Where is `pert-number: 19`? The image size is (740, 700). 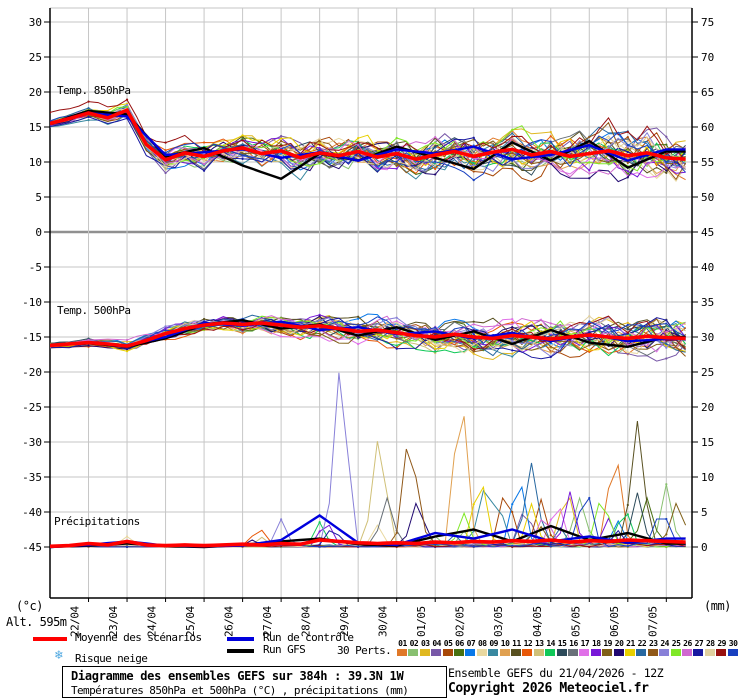
pert-number: 19 is located at coordinates (607, 643).